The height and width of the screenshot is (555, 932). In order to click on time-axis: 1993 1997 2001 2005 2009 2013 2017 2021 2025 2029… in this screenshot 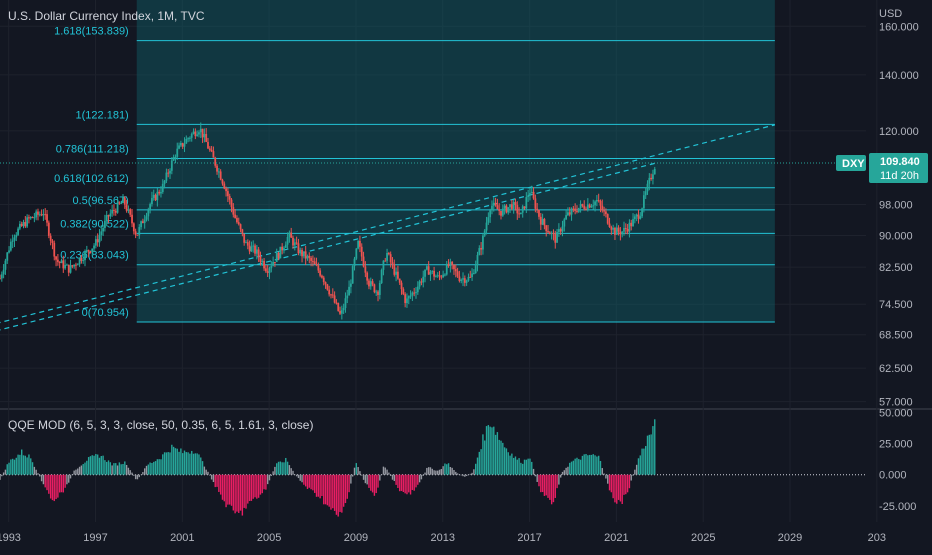, I will do `click(443, 538)`.